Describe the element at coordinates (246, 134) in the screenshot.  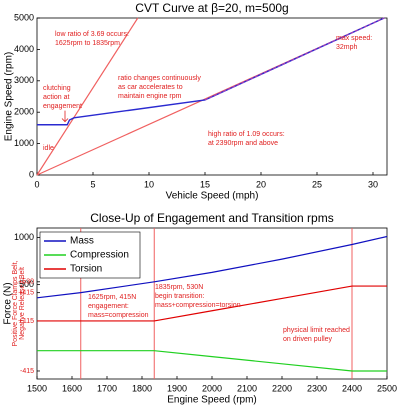
I see `annotation: high ratio of 1.09 occurs:` at that location.